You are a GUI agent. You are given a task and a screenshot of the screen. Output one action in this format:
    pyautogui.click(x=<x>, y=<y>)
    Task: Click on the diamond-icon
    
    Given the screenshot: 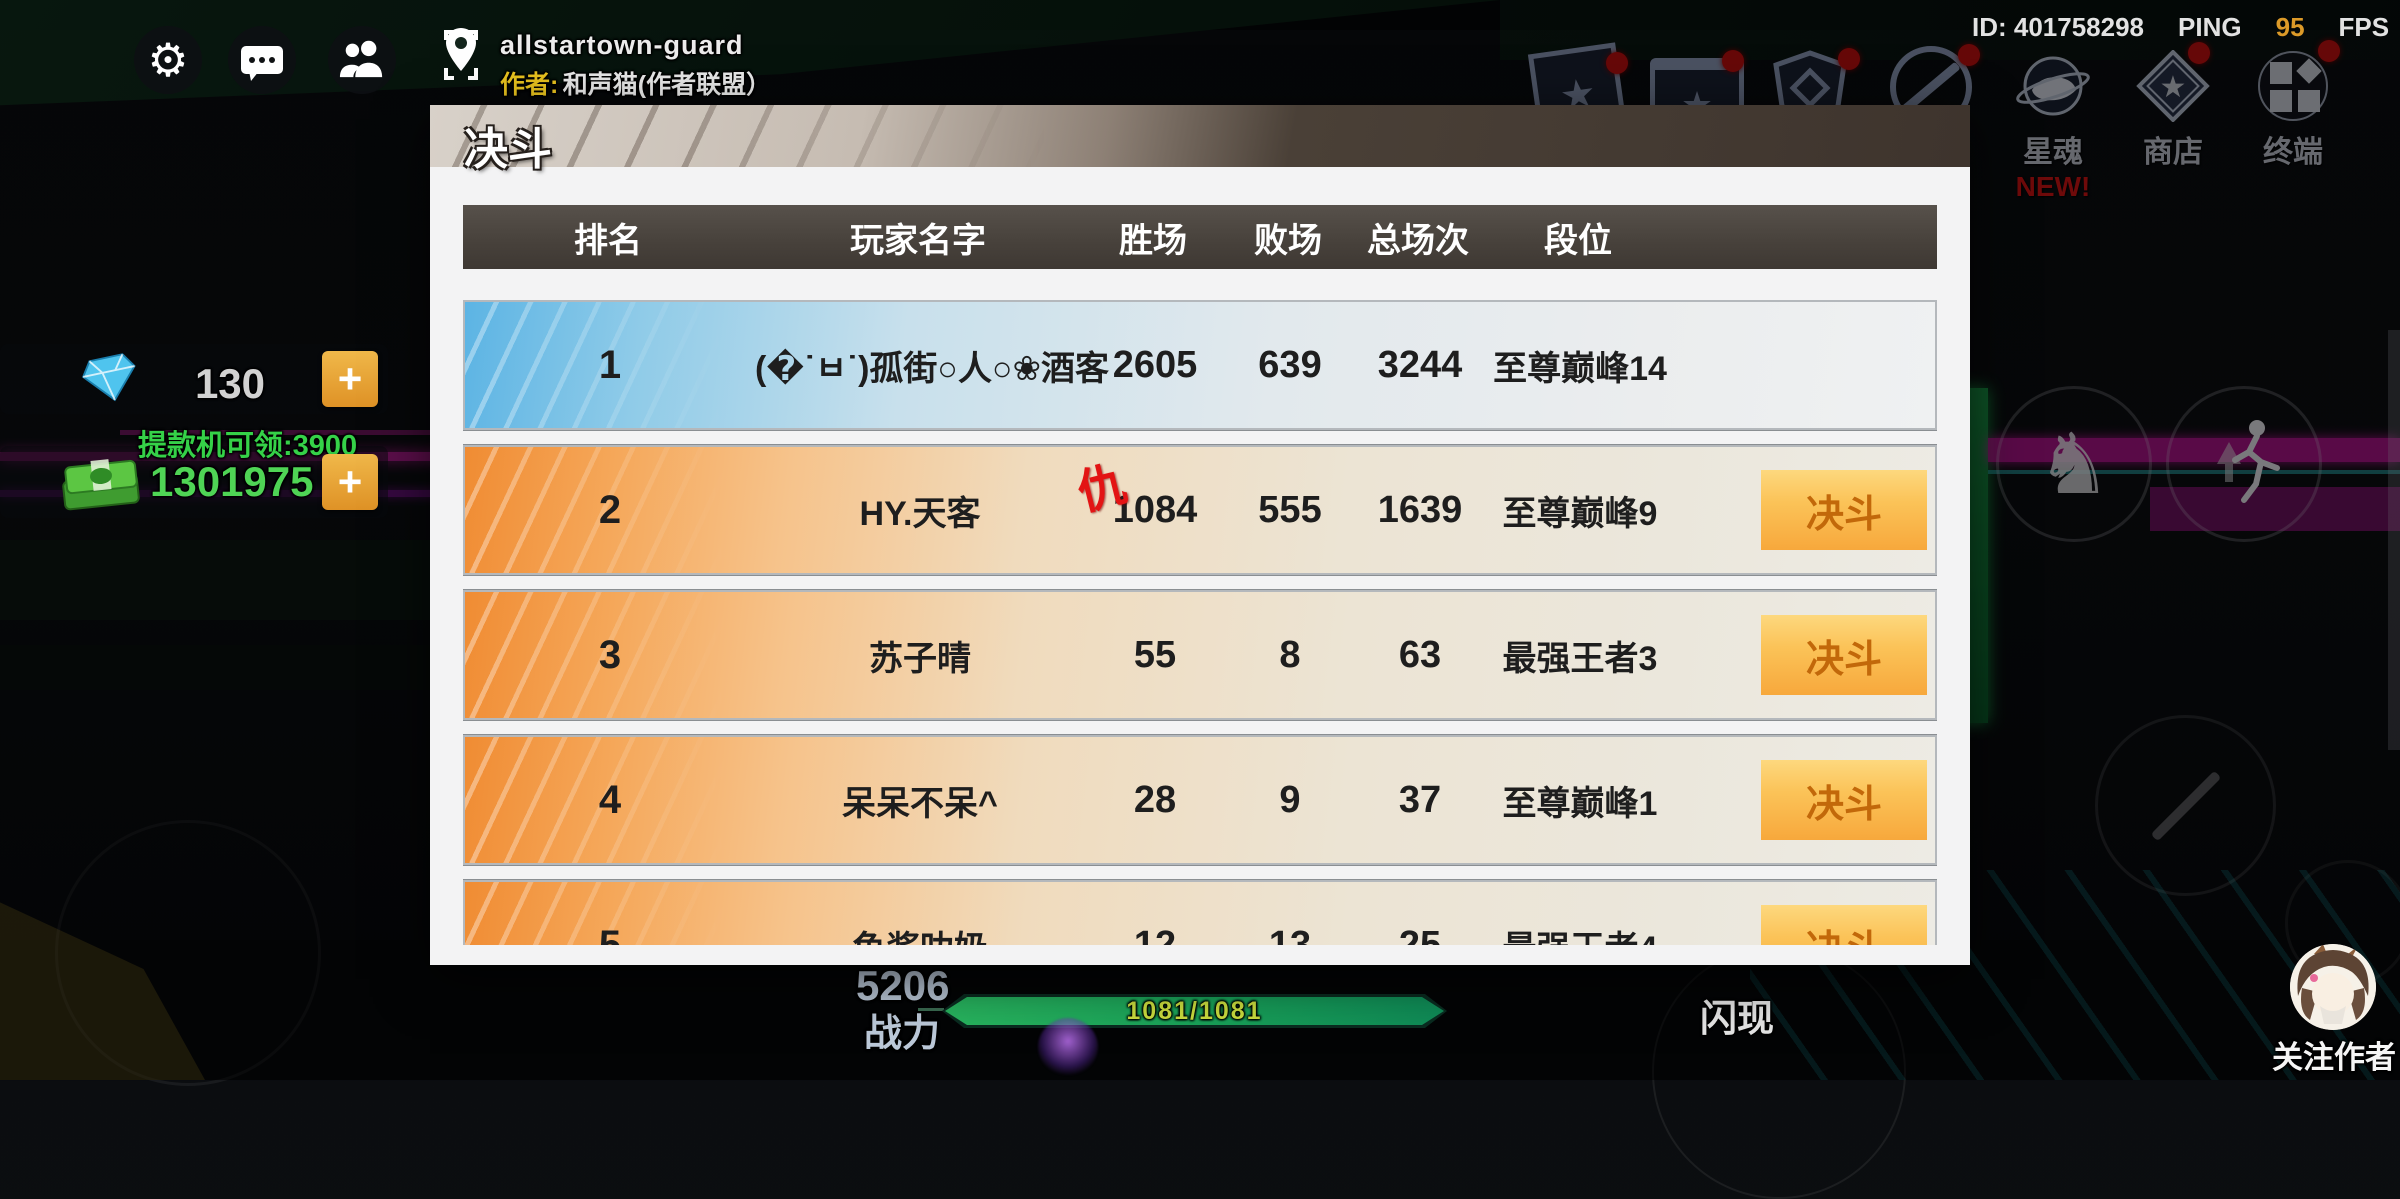 What is the action you would take?
    pyautogui.click(x=110, y=379)
    